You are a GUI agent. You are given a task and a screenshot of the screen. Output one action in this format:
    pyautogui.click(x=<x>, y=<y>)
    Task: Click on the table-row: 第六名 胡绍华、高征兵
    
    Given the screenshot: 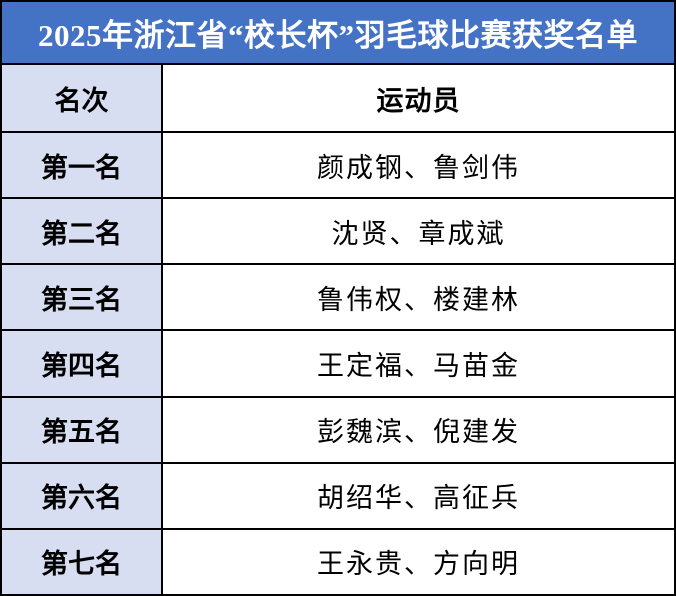 What is the action you would take?
    pyautogui.click(x=338, y=494)
    